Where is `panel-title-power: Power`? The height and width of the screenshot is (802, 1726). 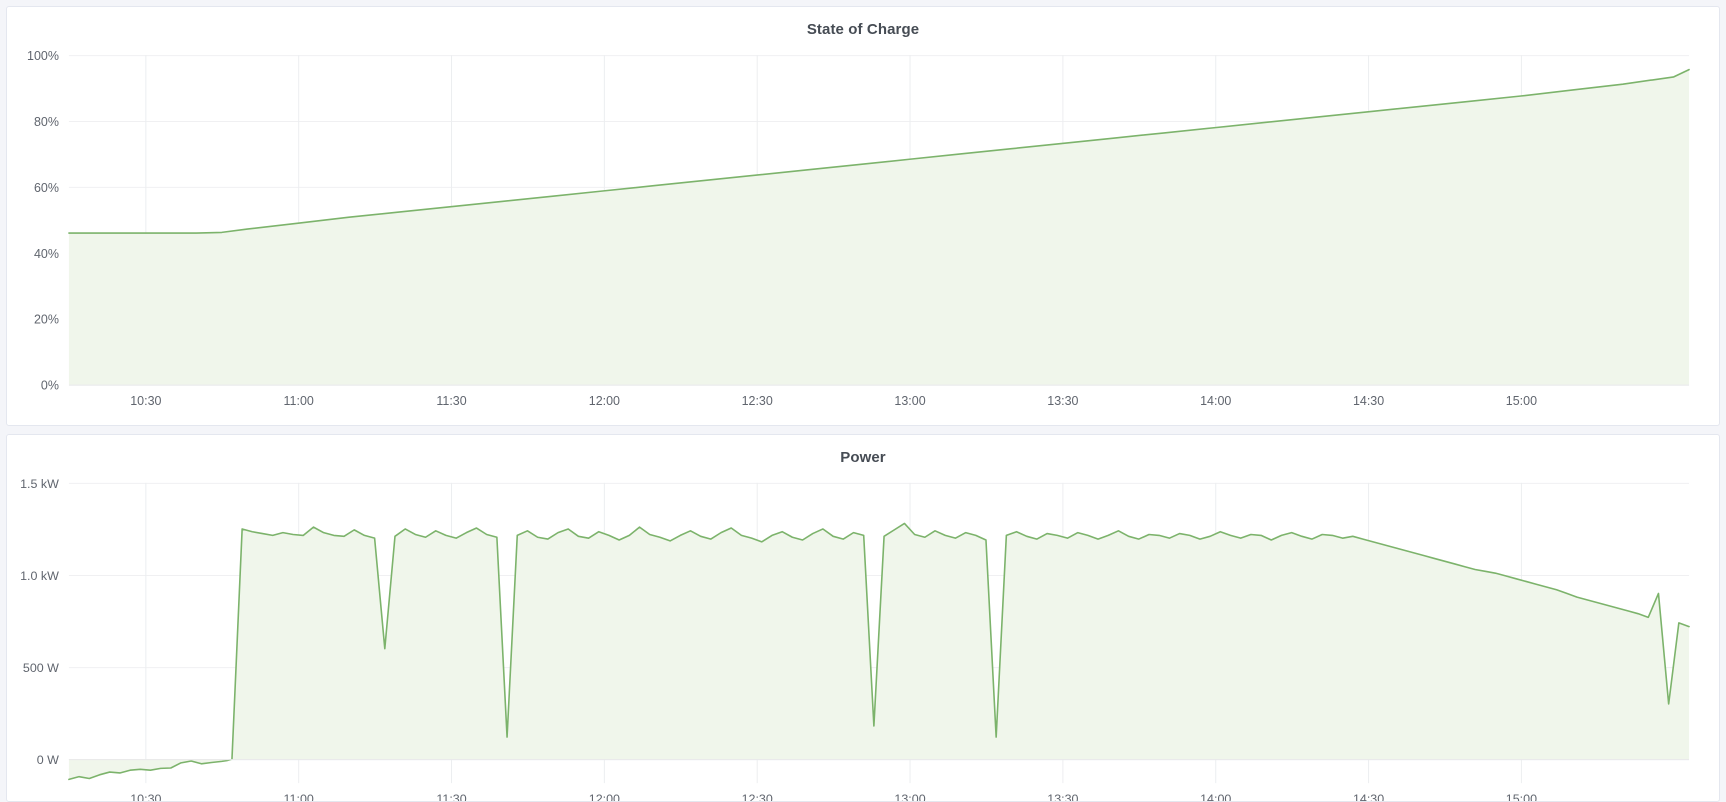
panel-title-power: Power is located at coordinates (863, 457).